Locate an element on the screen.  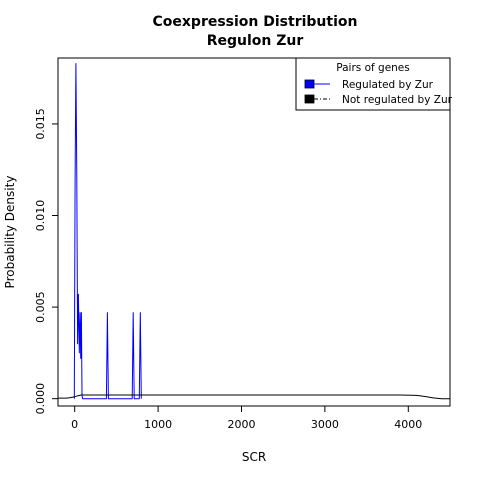
x-tick-label-3: 3000 is located at coordinates (325, 424).